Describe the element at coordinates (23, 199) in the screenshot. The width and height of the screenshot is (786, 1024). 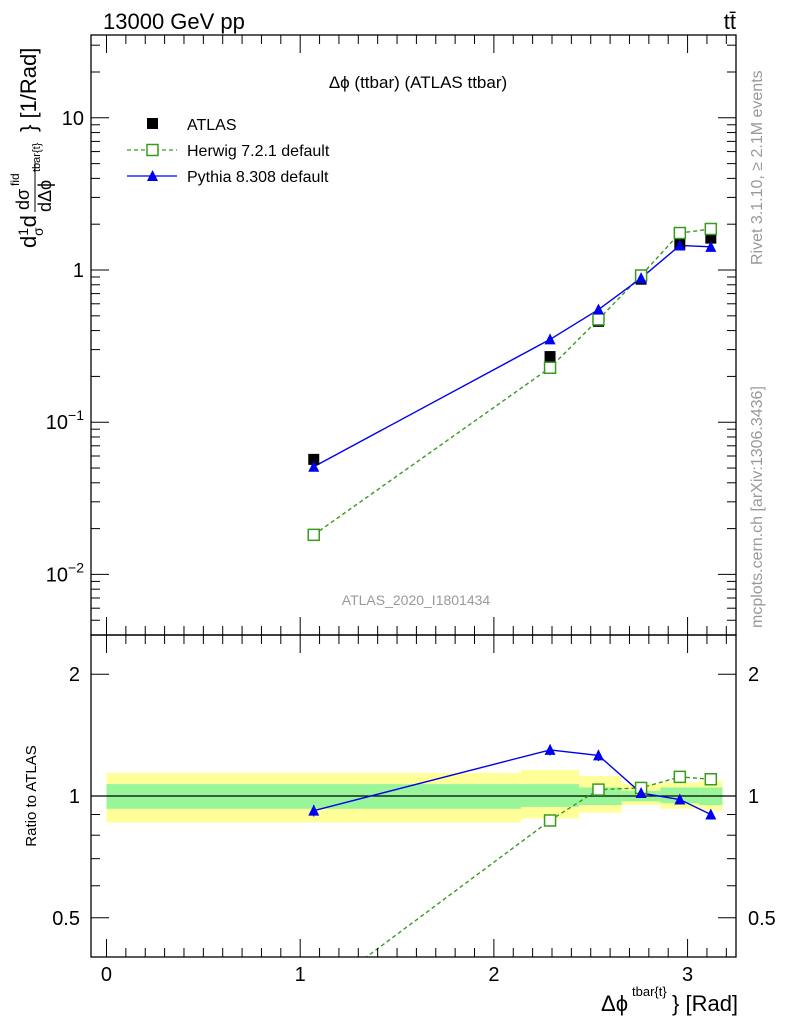
I see `ylabel-numerator: dσ` at that location.